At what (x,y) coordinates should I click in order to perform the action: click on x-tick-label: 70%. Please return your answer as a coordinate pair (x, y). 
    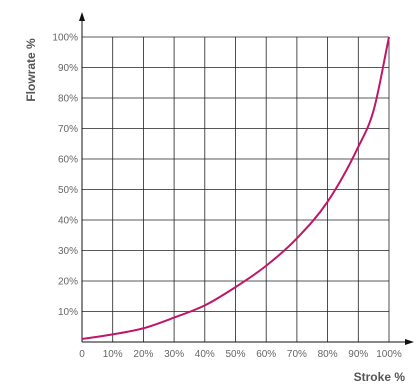
    Looking at the image, I should click on (297, 354).